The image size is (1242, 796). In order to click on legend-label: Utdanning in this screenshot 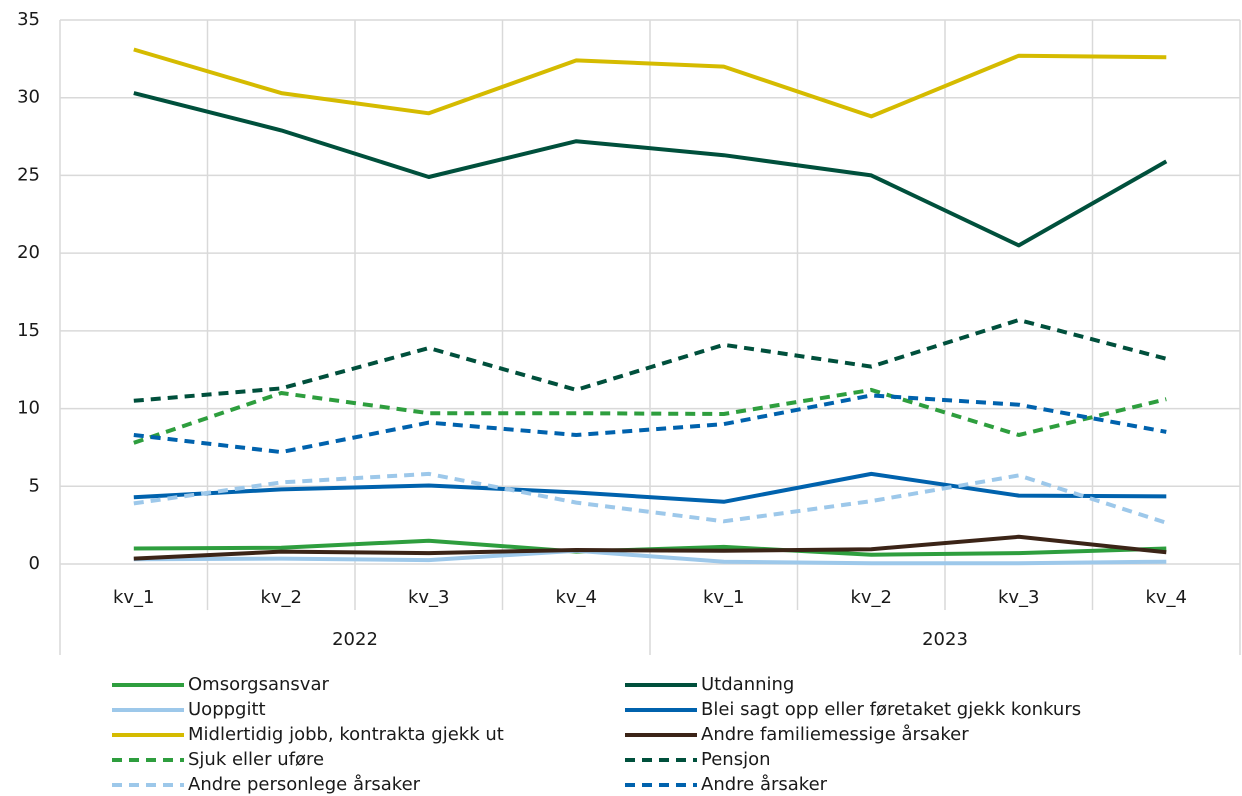, I will do `click(747, 684)`.